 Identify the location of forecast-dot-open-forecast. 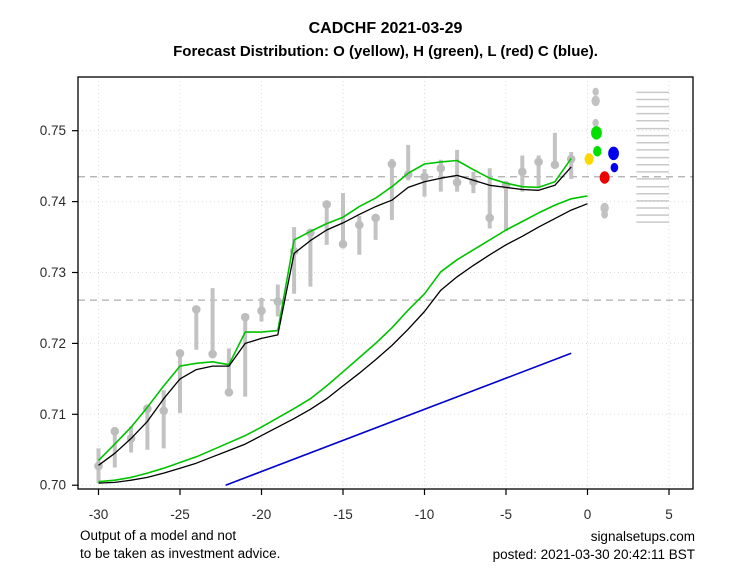
(589, 159).